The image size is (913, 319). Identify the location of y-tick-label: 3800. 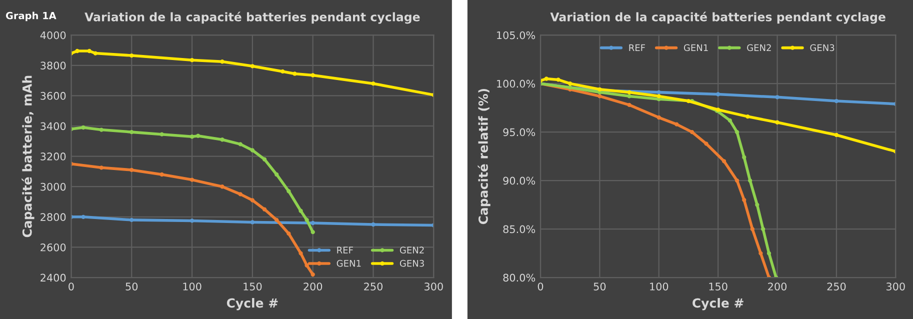
(53, 66).